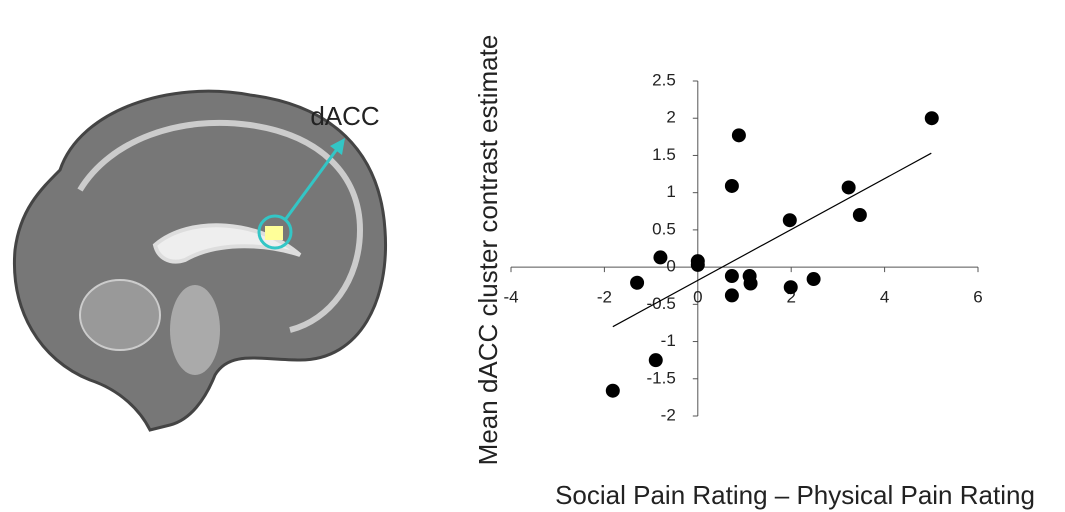 The width and height of the screenshot is (1065, 512). I want to click on y-tick-label: -2, so click(668, 414).